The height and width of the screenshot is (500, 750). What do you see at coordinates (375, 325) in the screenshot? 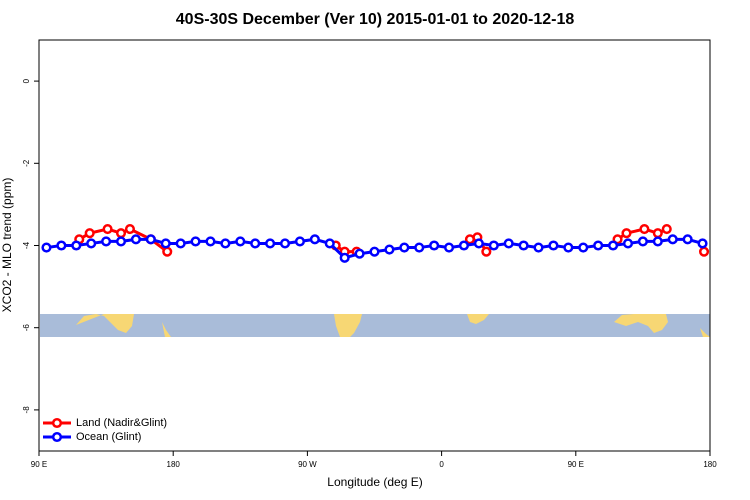
I see `map-strip` at bounding box center [375, 325].